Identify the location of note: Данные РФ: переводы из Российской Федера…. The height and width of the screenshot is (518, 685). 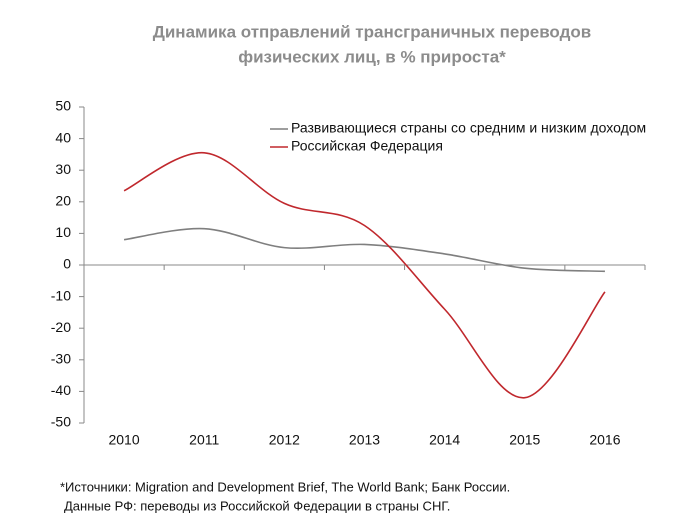
(257, 505).